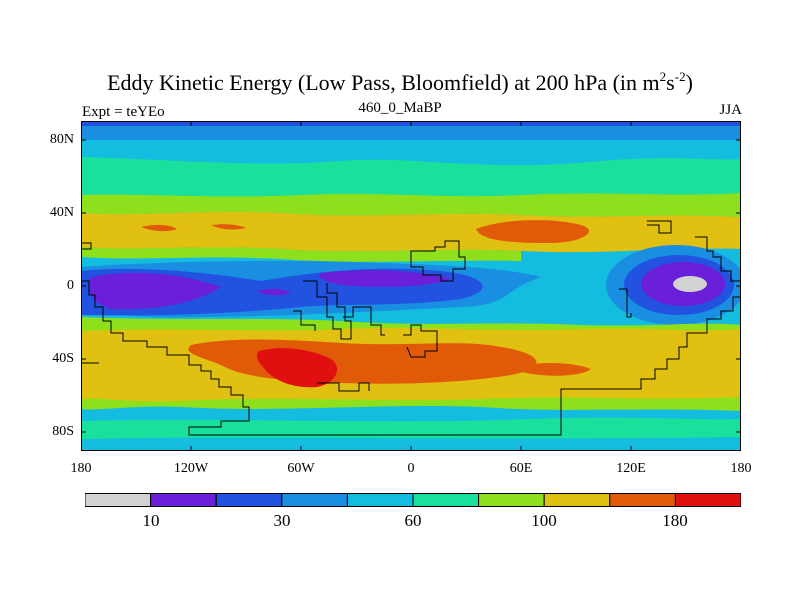  What do you see at coordinates (61, 139) in the screenshot?
I see `y-tick-label: 80N` at bounding box center [61, 139].